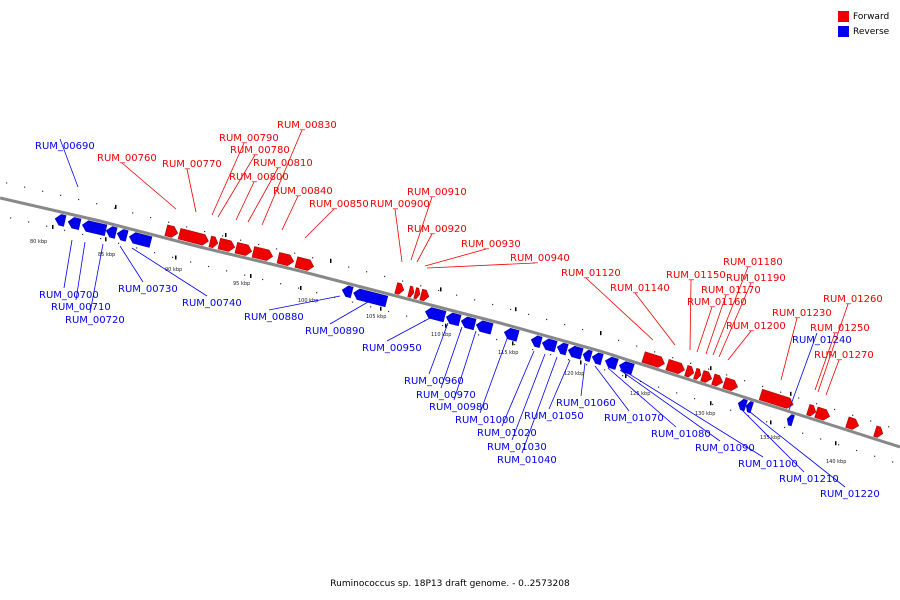 Image resolution: width=900 pixels, height=600 pixels. I want to click on gene-label: RUM_01140, so click(640, 288).